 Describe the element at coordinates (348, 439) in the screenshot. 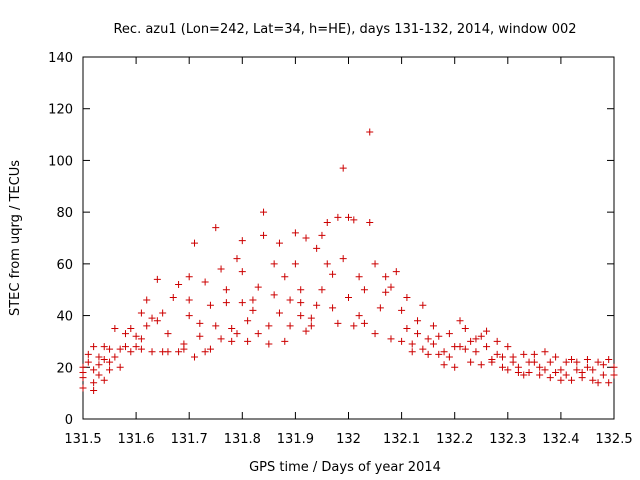

I see `x-tick-label: 132` at that location.